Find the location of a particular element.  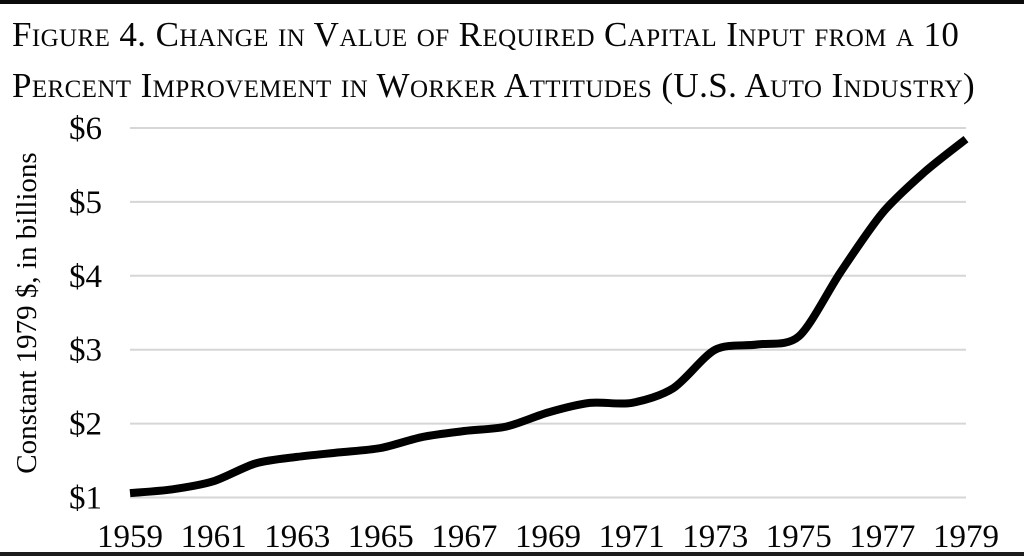

y-tick-label: $1 is located at coordinates (85, 499).